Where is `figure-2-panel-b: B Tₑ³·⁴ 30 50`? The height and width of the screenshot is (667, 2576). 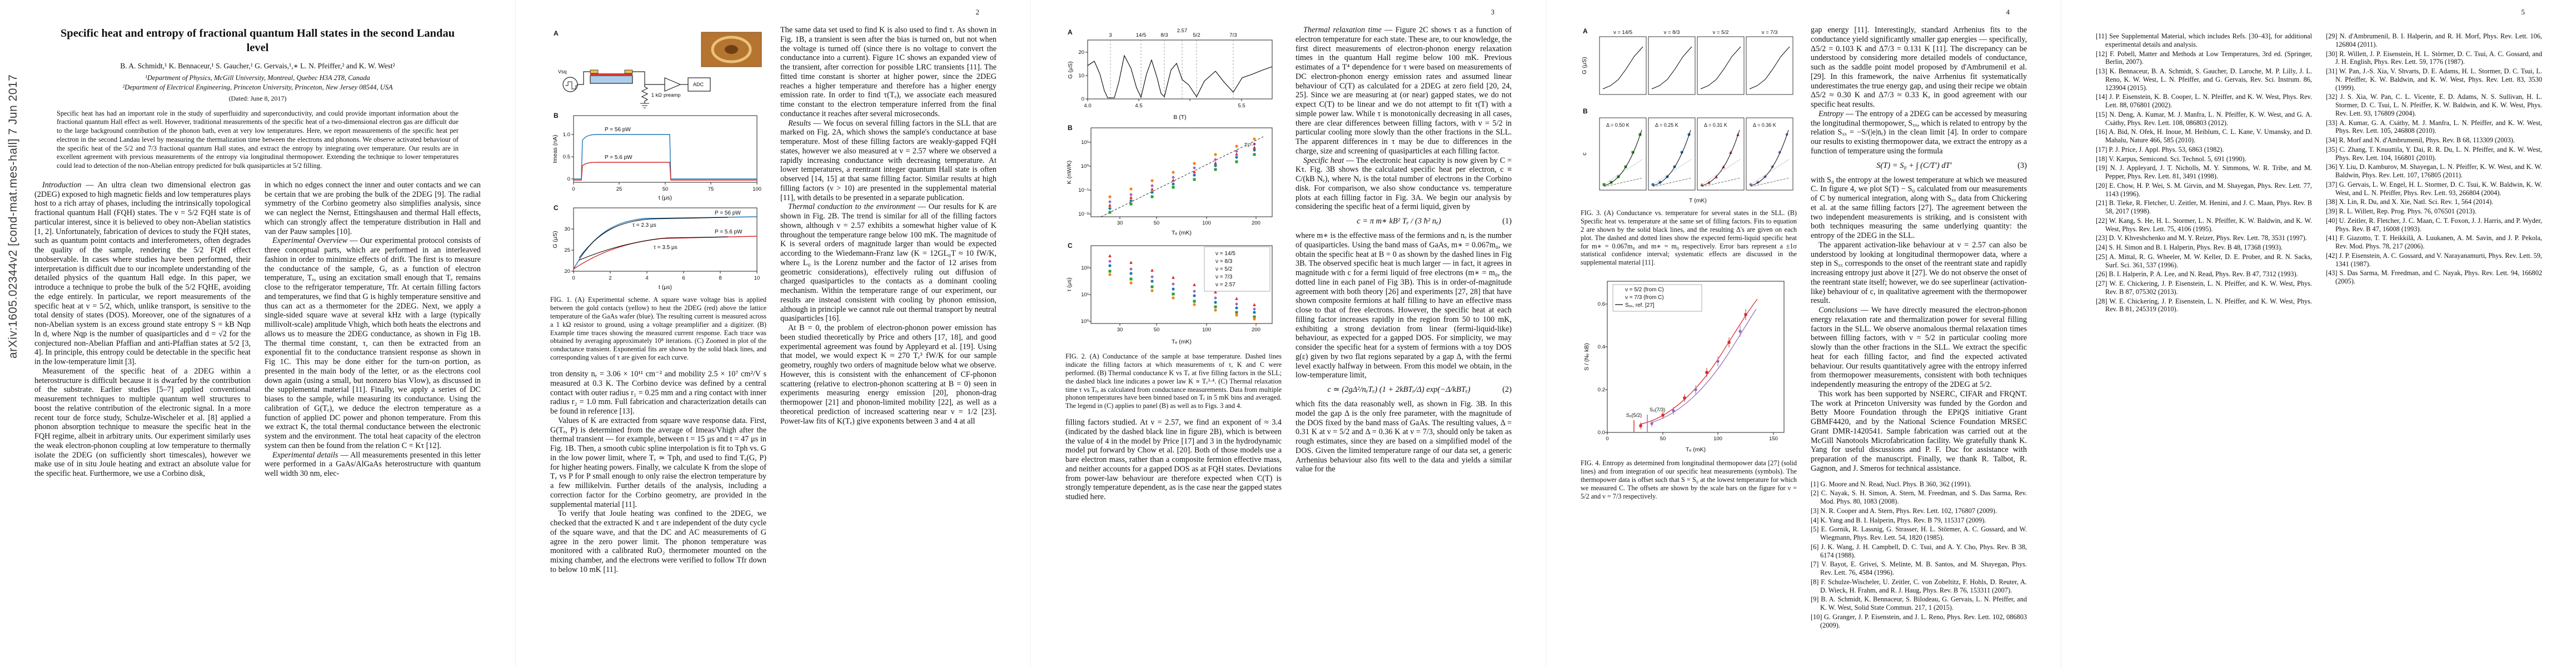 figure-2-panel-b: B Tₑ³·⁴ 30 50 is located at coordinates (1169, 180).